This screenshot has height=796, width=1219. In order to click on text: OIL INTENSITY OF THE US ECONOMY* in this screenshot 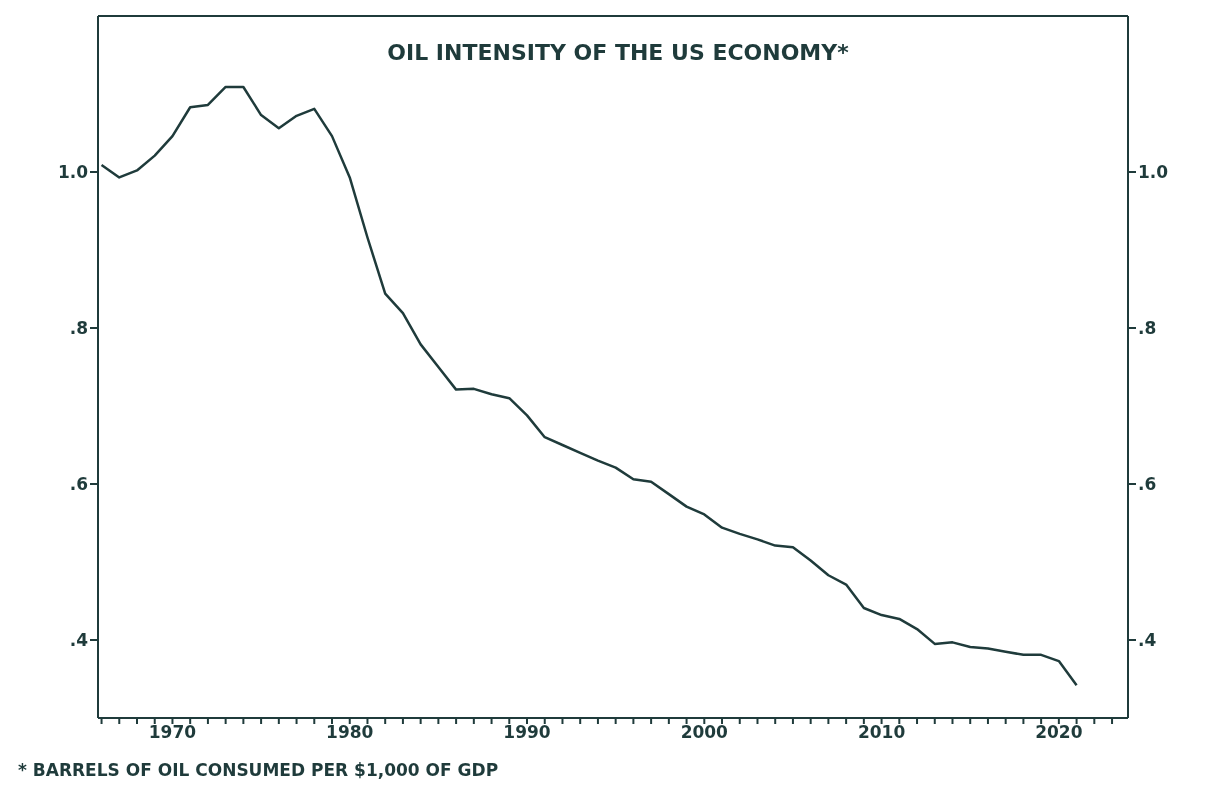, I will do `click(618, 52)`.